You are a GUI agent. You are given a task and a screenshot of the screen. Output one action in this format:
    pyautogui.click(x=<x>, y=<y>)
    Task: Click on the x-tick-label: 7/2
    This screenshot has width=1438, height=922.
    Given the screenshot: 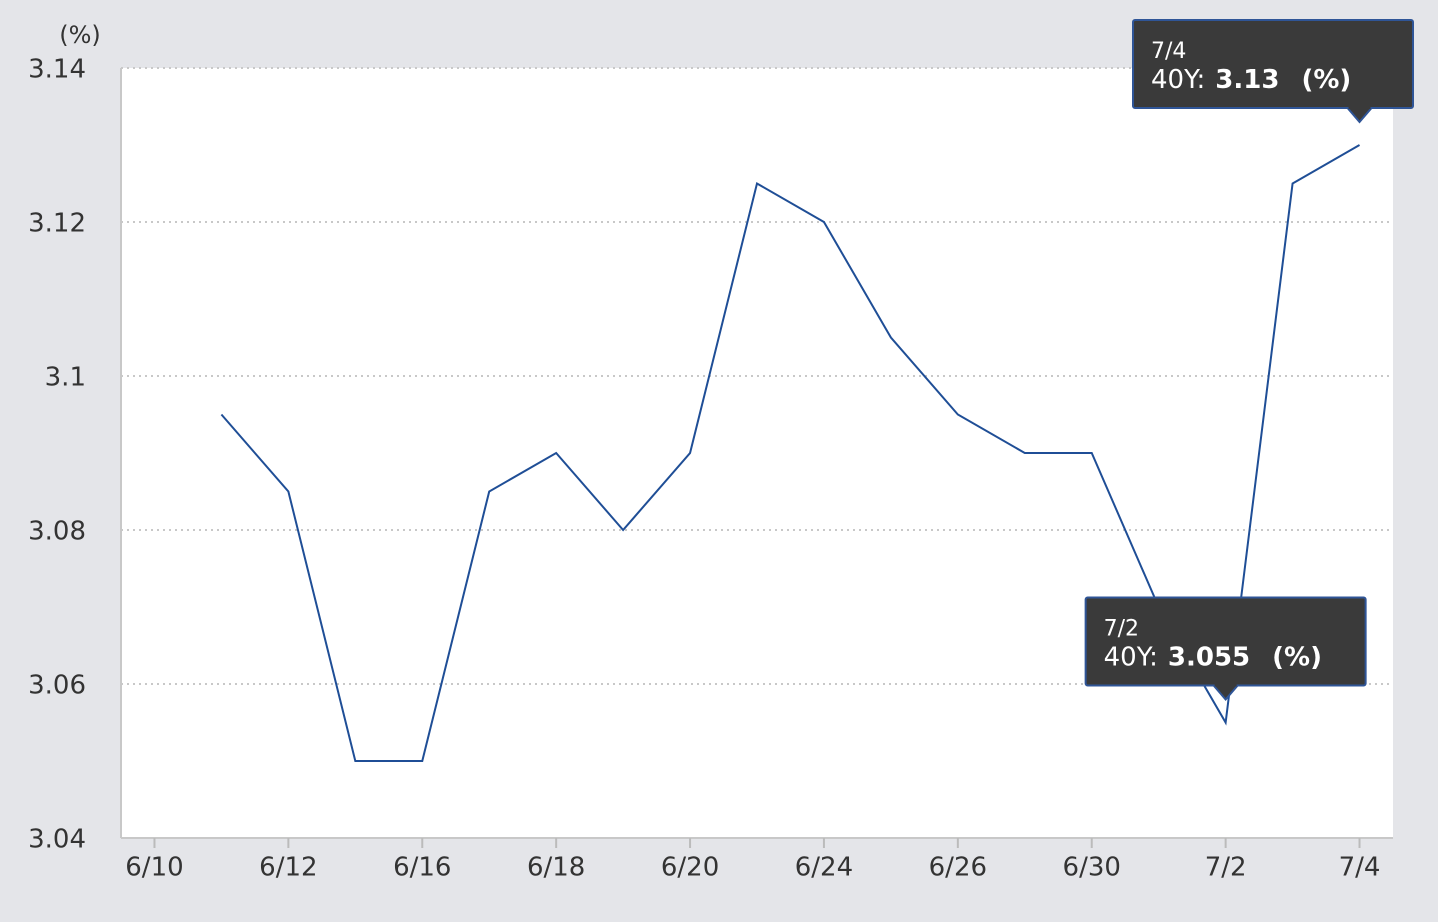 What is the action you would take?
    pyautogui.click(x=1226, y=868)
    